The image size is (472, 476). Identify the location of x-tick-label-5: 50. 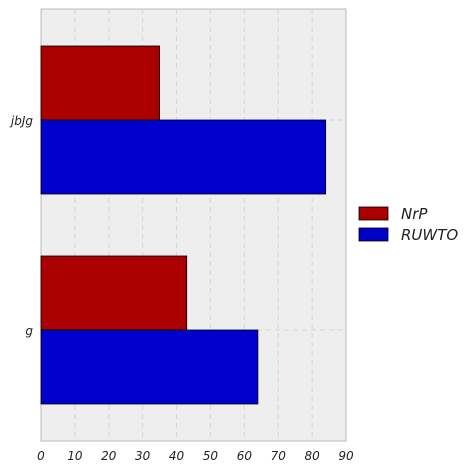
(211, 456).